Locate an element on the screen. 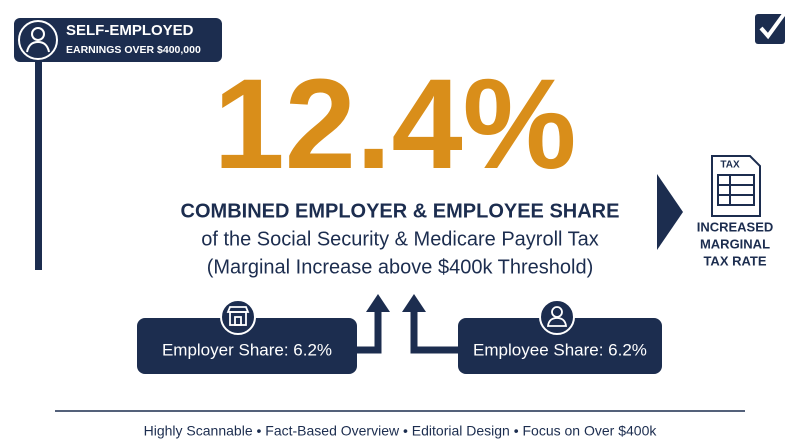  headline-line: COMBINED EMPLOYER & EMPLOYEE SHARE is located at coordinates (400, 211).